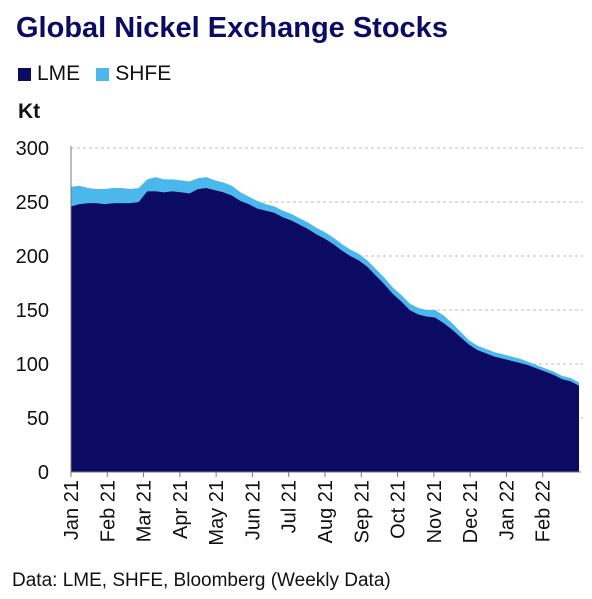 This screenshot has height=599, width=592. Describe the element at coordinates (232, 28) in the screenshot. I see `chart-title: Global Nickel Exchange Stocks` at that location.